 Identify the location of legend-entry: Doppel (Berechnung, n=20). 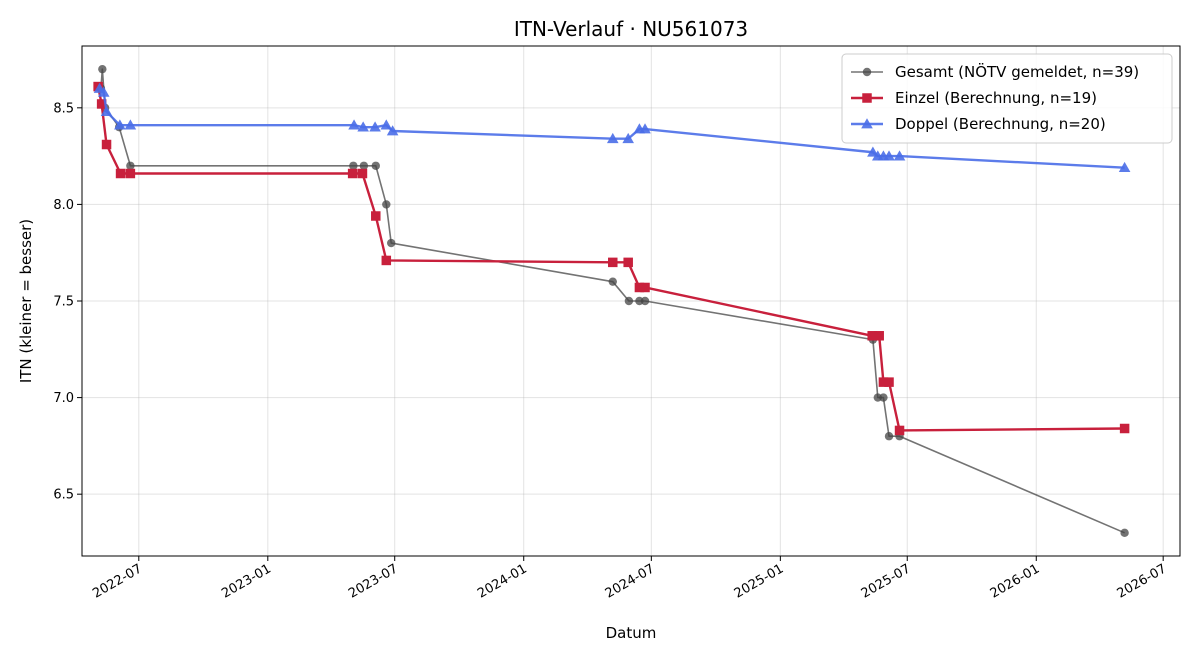
(978, 124).